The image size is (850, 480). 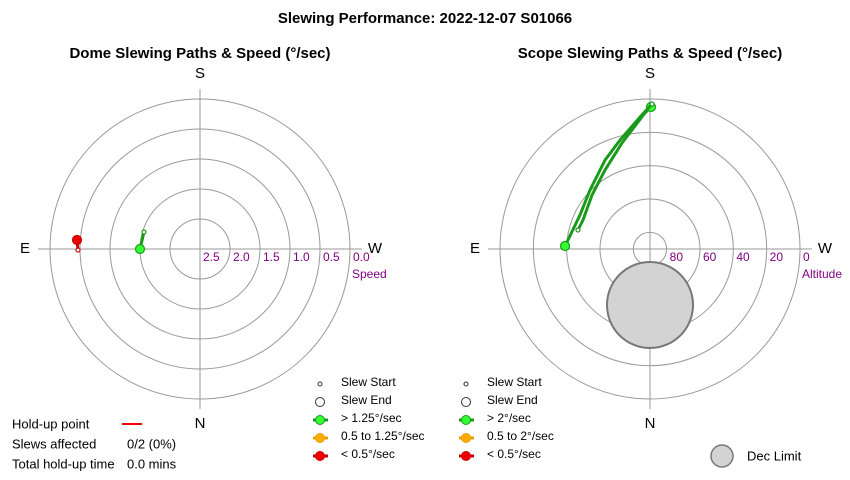 I want to click on r-axis-label: Altitude, so click(x=822, y=274).